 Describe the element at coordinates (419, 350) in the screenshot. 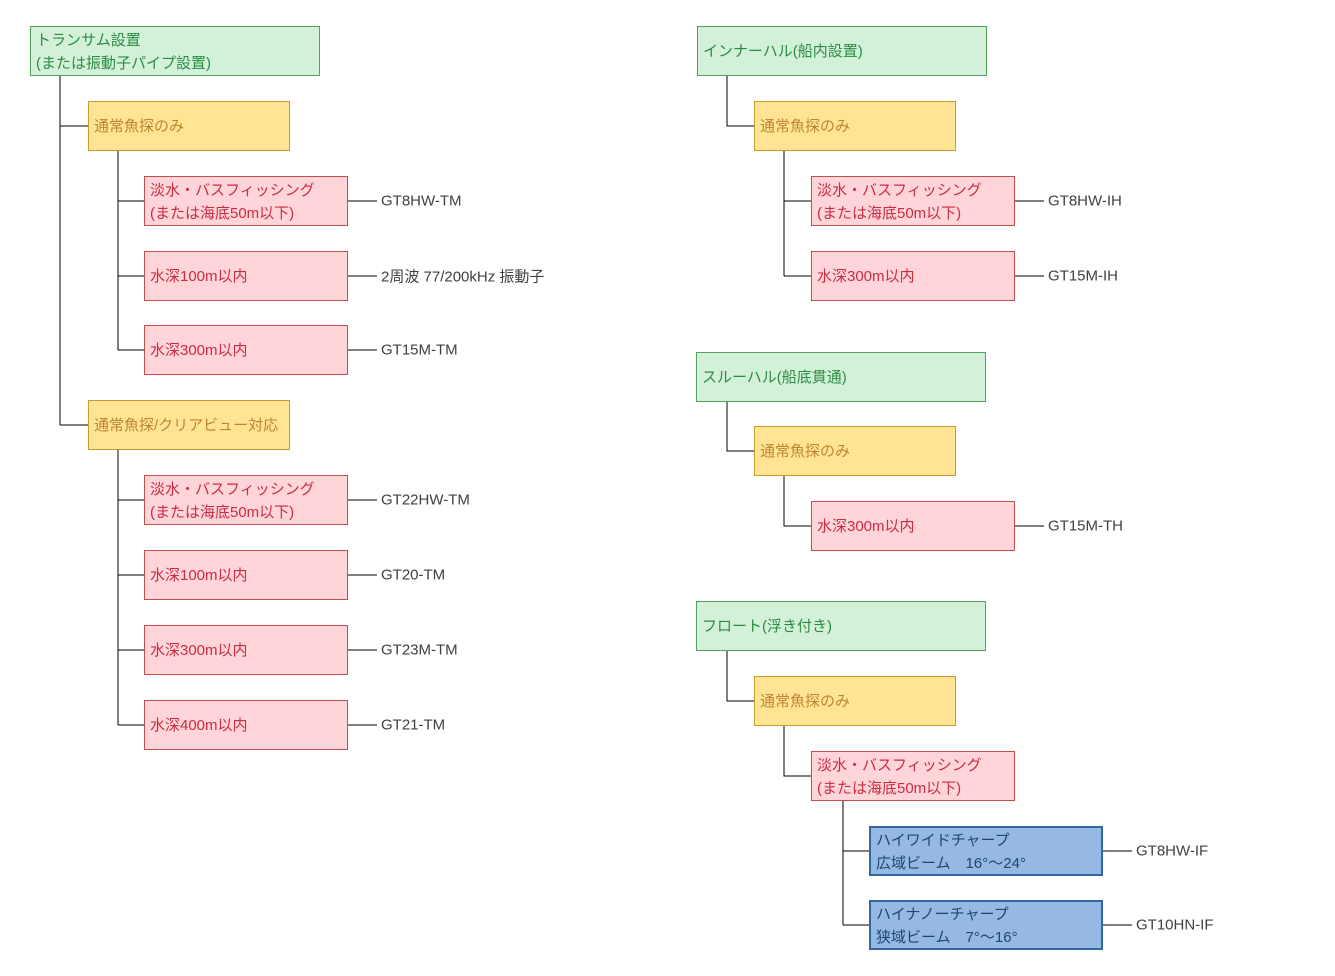

I see `output-label-gt15m-tm: GT15M-TM` at that location.